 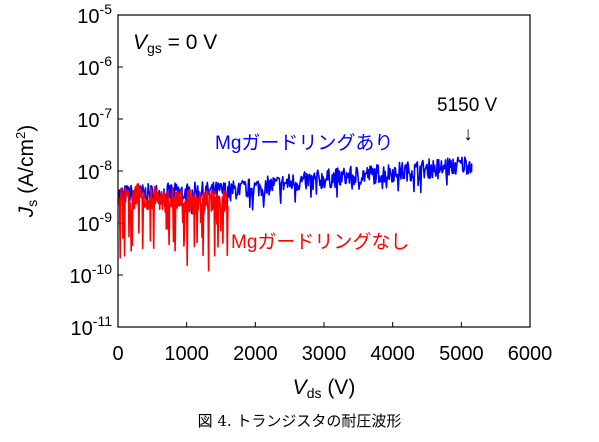 I want to click on y-tick-labels: 10⁻¹¹ 10⁻¹⁰ 10⁻⁹ 10⁻⁸ 10⁻⁷ 10⁻⁶ 10⁻⁵, so click(x=91, y=170).